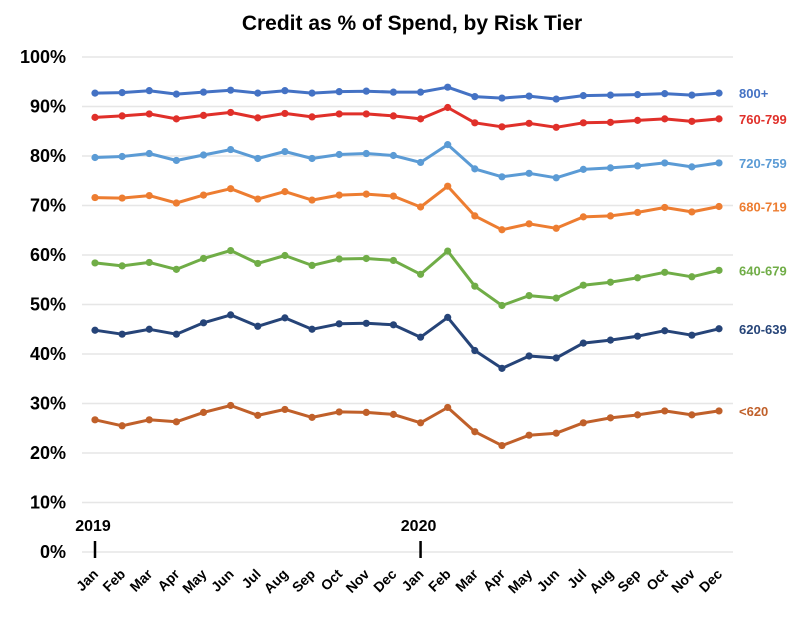  What do you see at coordinates (43, 57) in the screenshot?
I see `y-tick-label: 100%` at bounding box center [43, 57].